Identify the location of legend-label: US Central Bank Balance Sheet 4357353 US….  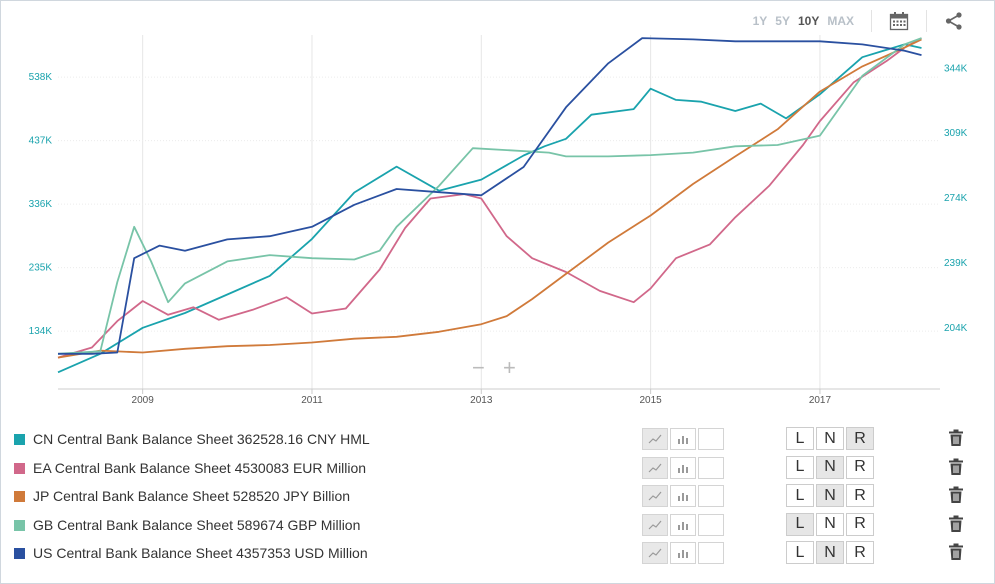
(200, 553).